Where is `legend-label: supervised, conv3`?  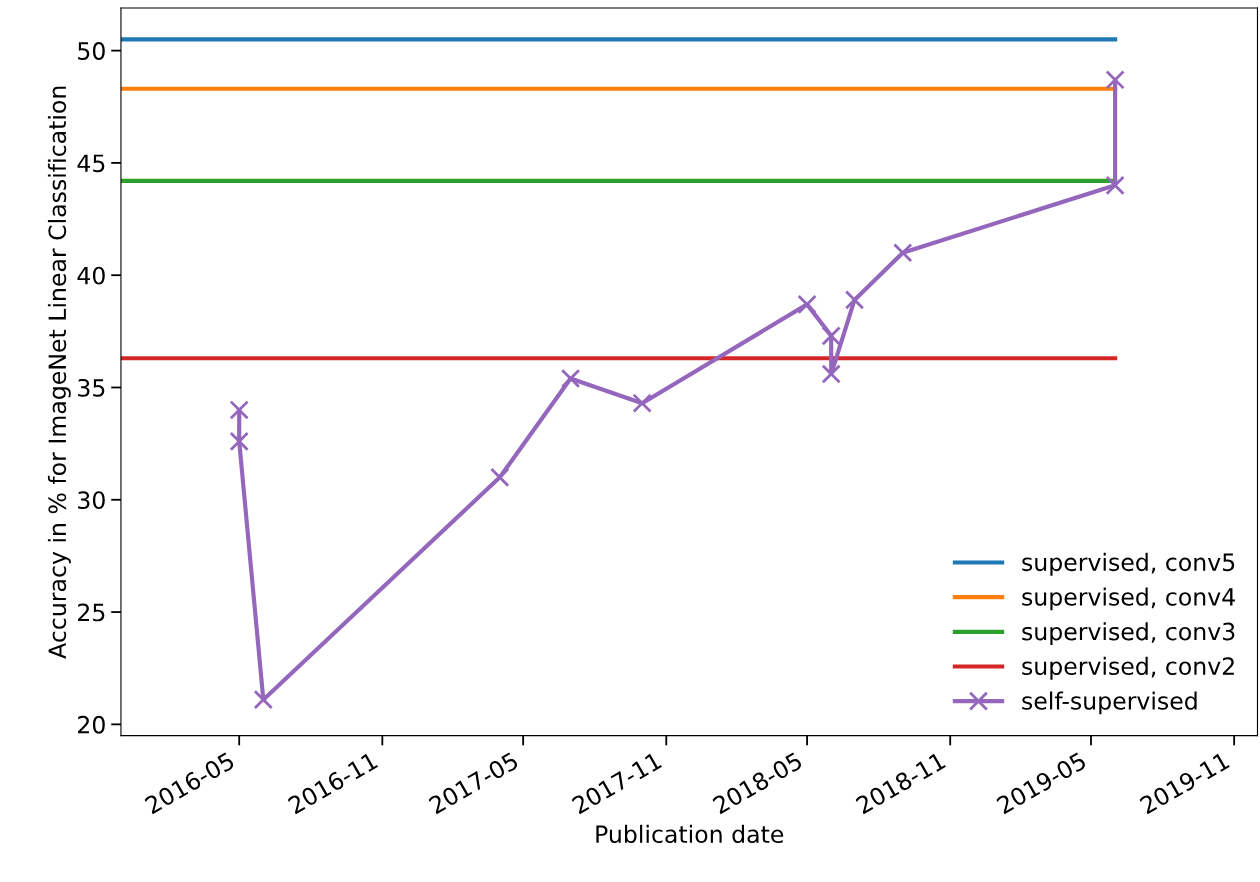 legend-label: supervised, conv3 is located at coordinates (1128, 634).